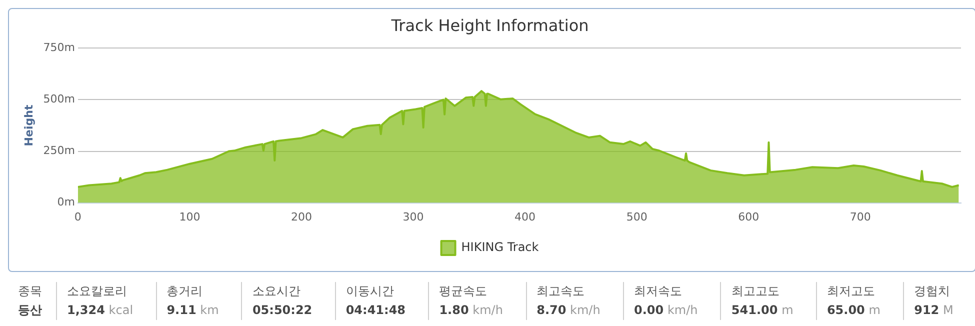  Describe the element at coordinates (100, 310) in the screenshot. I see `text: 1,324 kcal` at that location.